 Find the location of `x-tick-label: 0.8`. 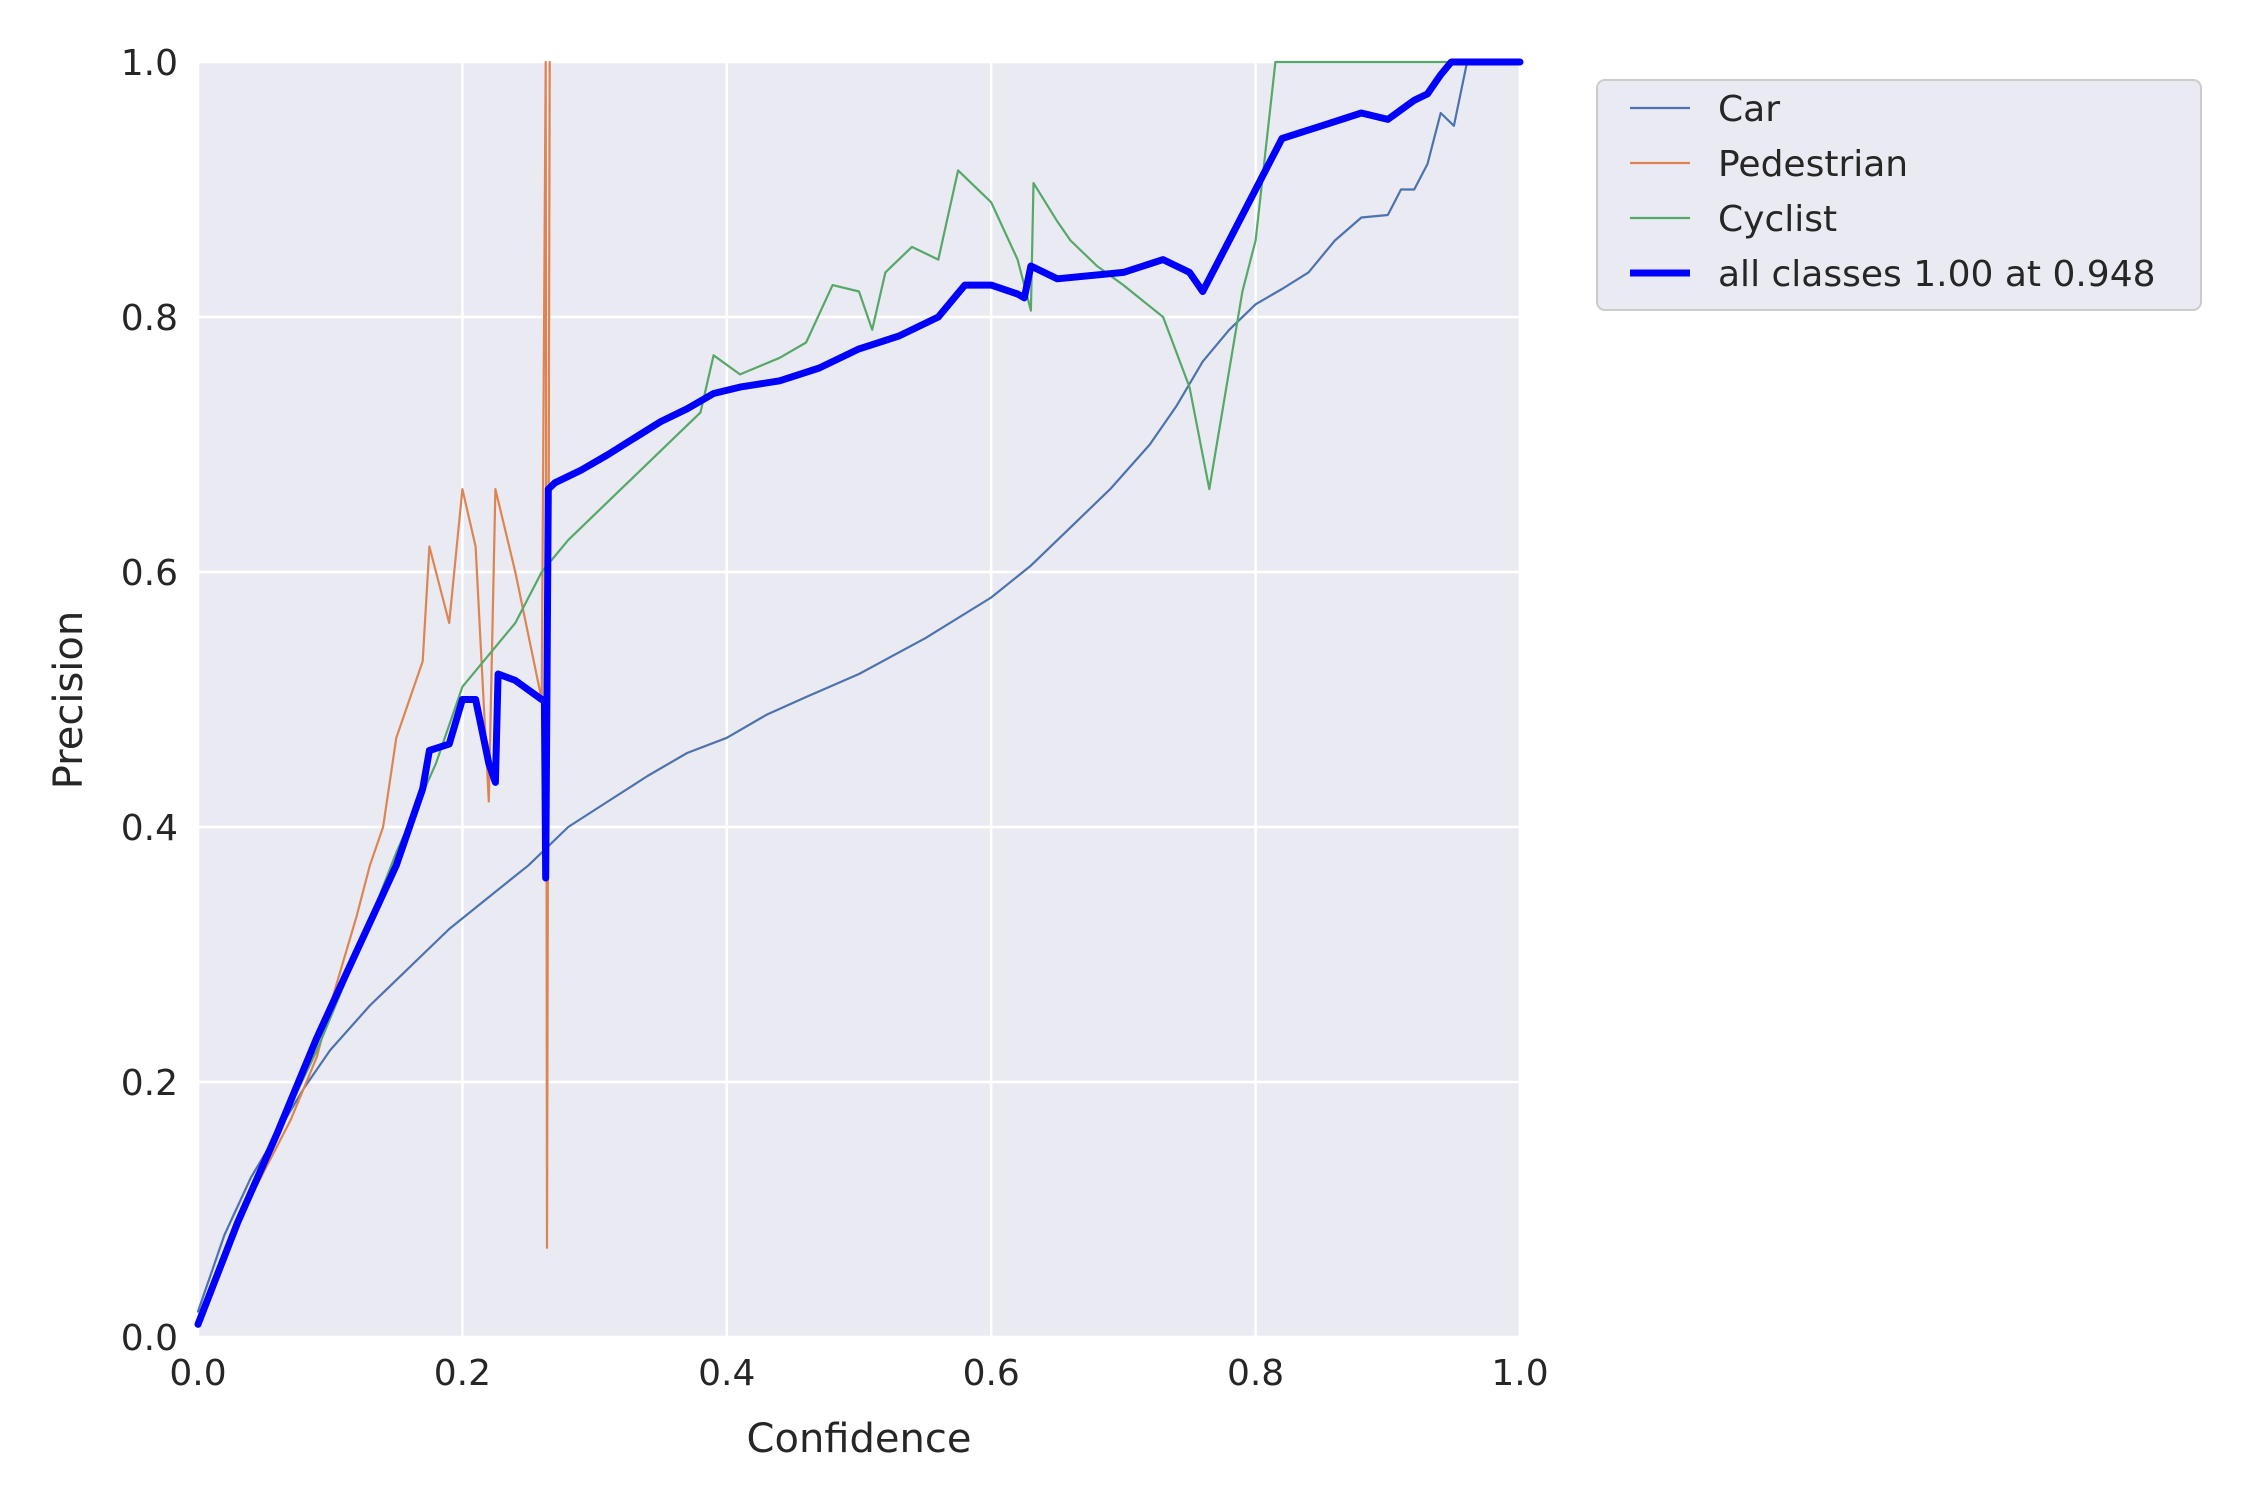

x-tick-label: 0.8 is located at coordinates (1255, 1373).